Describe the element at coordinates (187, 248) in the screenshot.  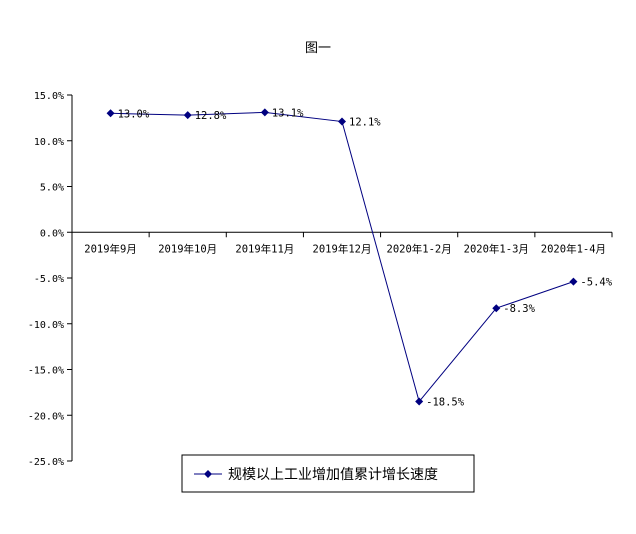
I see `x-tick-label: 2019年10月` at that location.